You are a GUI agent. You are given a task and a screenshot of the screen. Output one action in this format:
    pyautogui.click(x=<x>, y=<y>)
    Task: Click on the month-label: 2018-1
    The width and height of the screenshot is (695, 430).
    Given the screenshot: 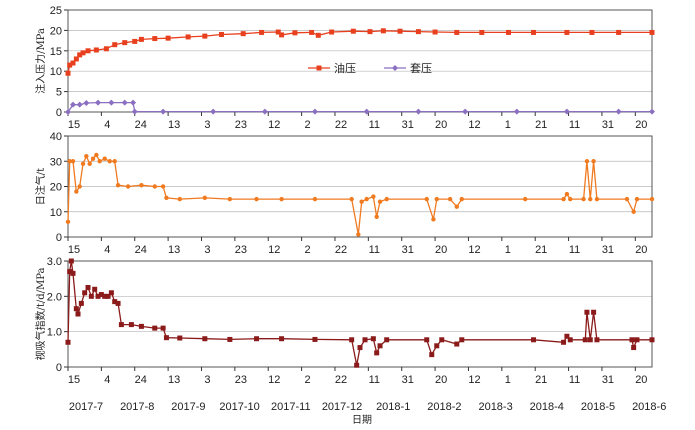 What is the action you would take?
    pyautogui.click(x=393, y=407)
    